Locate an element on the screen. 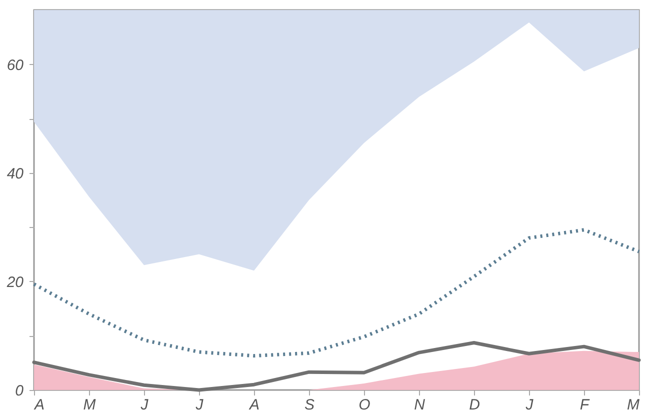  y-tick-label: 40 is located at coordinates (15, 173).